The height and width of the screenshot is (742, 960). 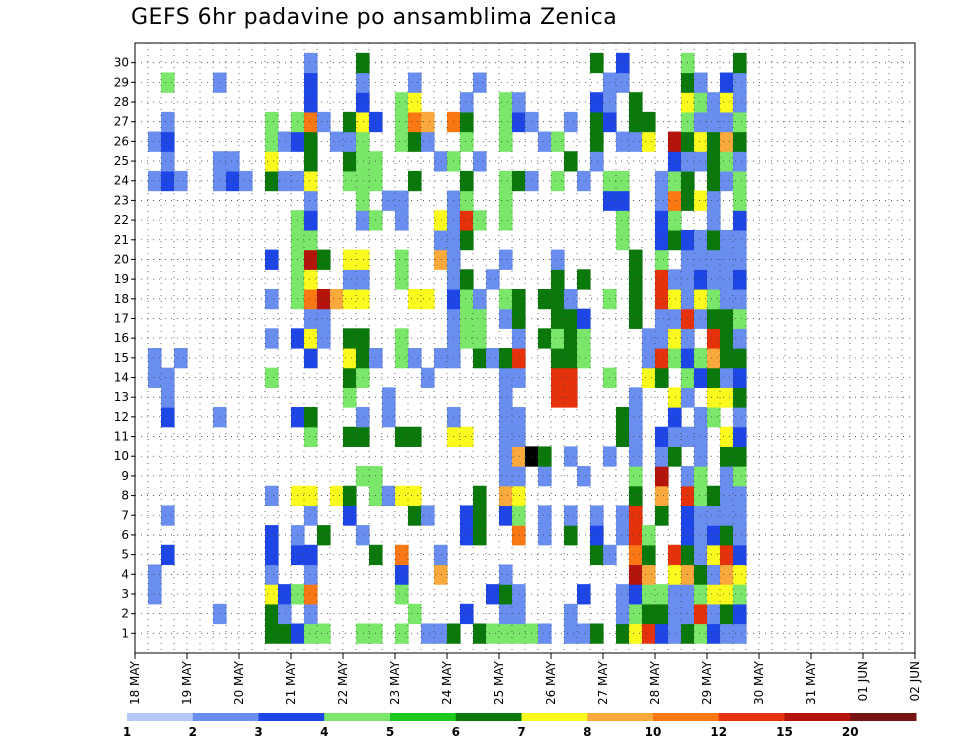 I want to click on y-tick-label: 22, so click(x=121, y=220).